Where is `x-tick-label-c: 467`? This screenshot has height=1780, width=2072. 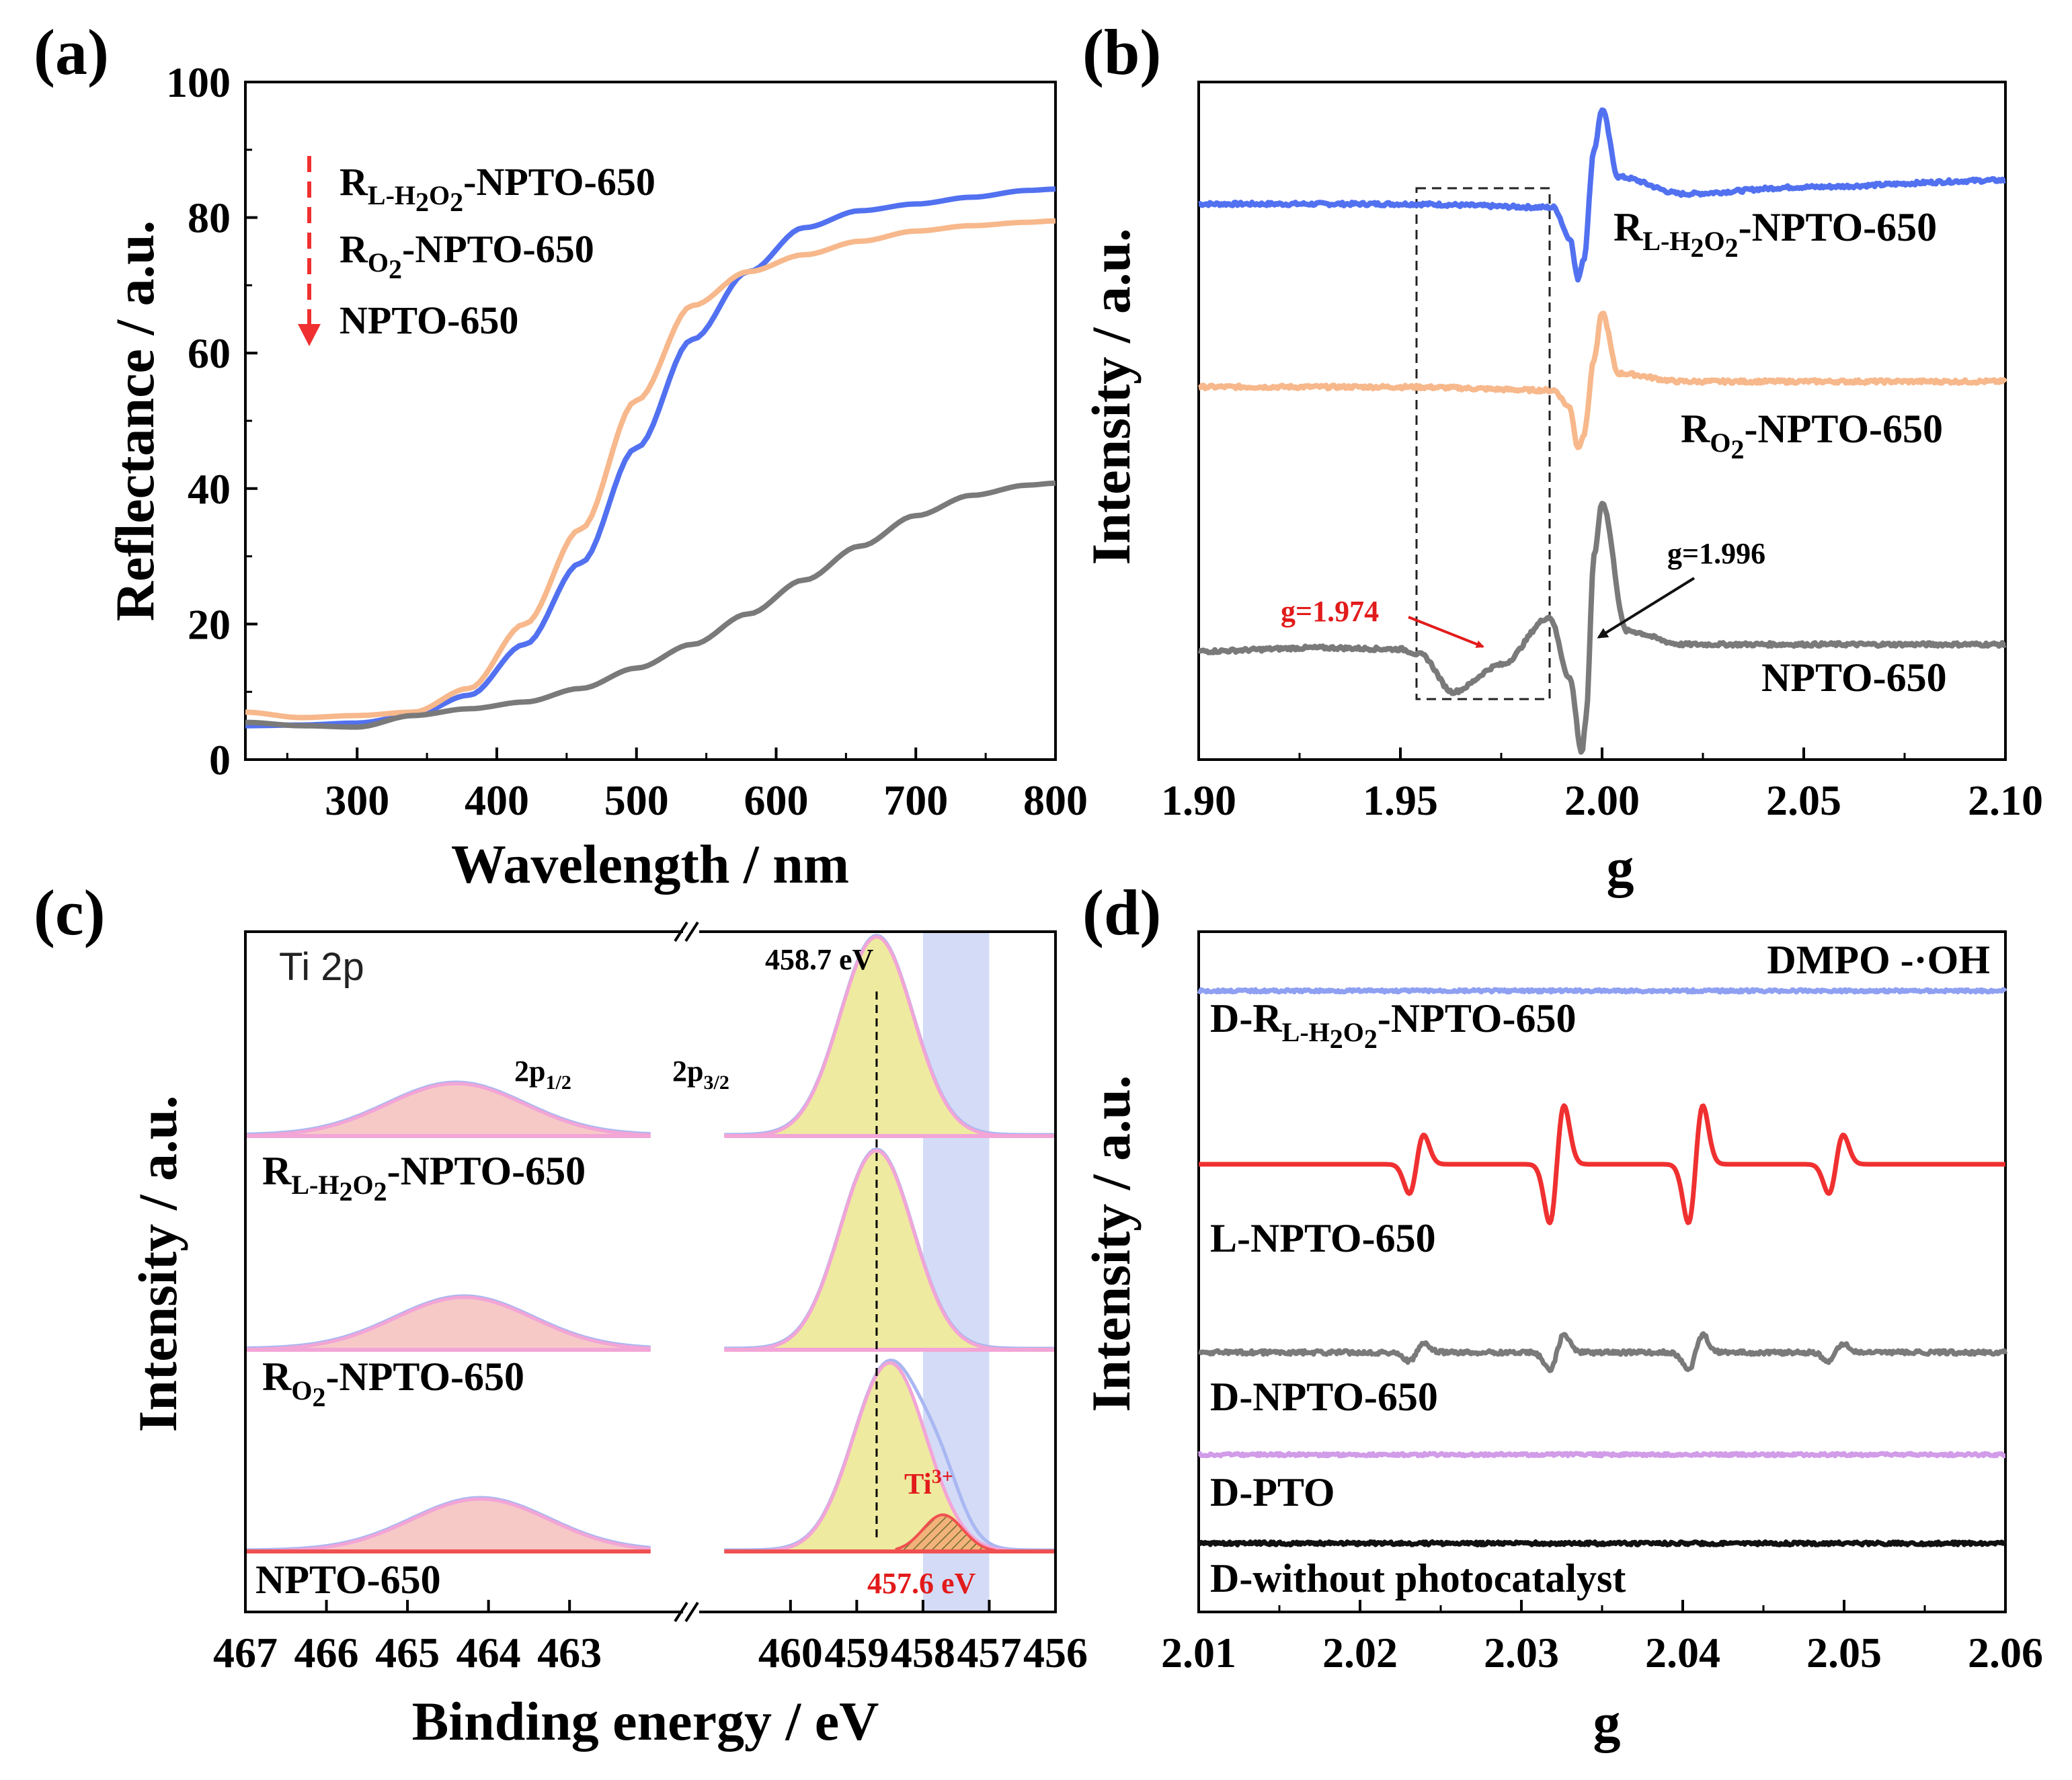
x-tick-label-c: 467 is located at coordinates (246, 1653).